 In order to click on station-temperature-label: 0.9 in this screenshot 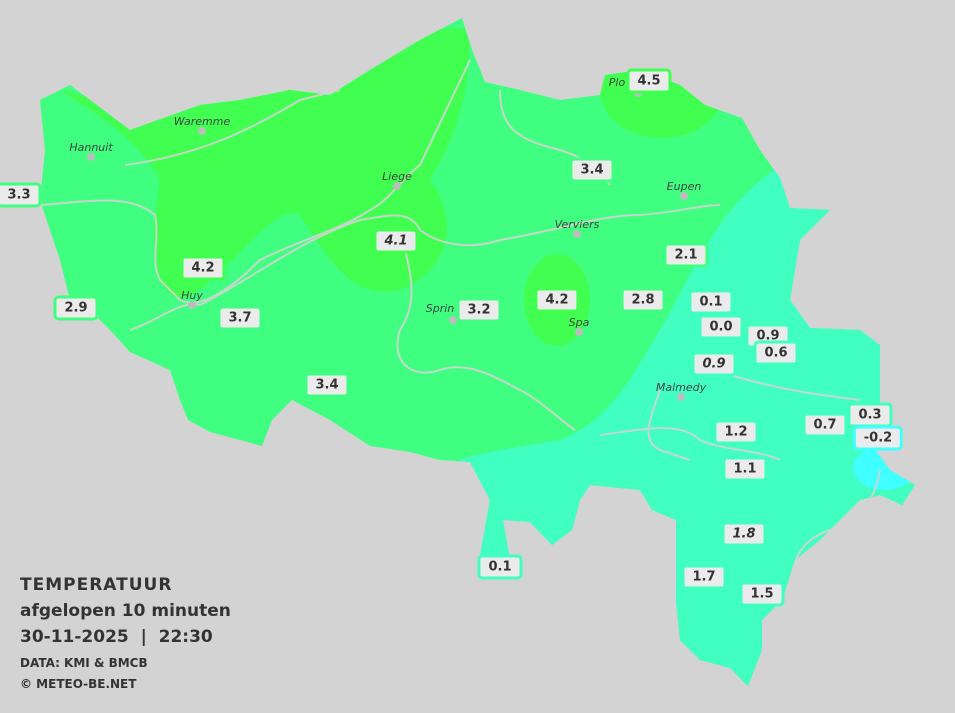, I will do `click(714, 364)`.